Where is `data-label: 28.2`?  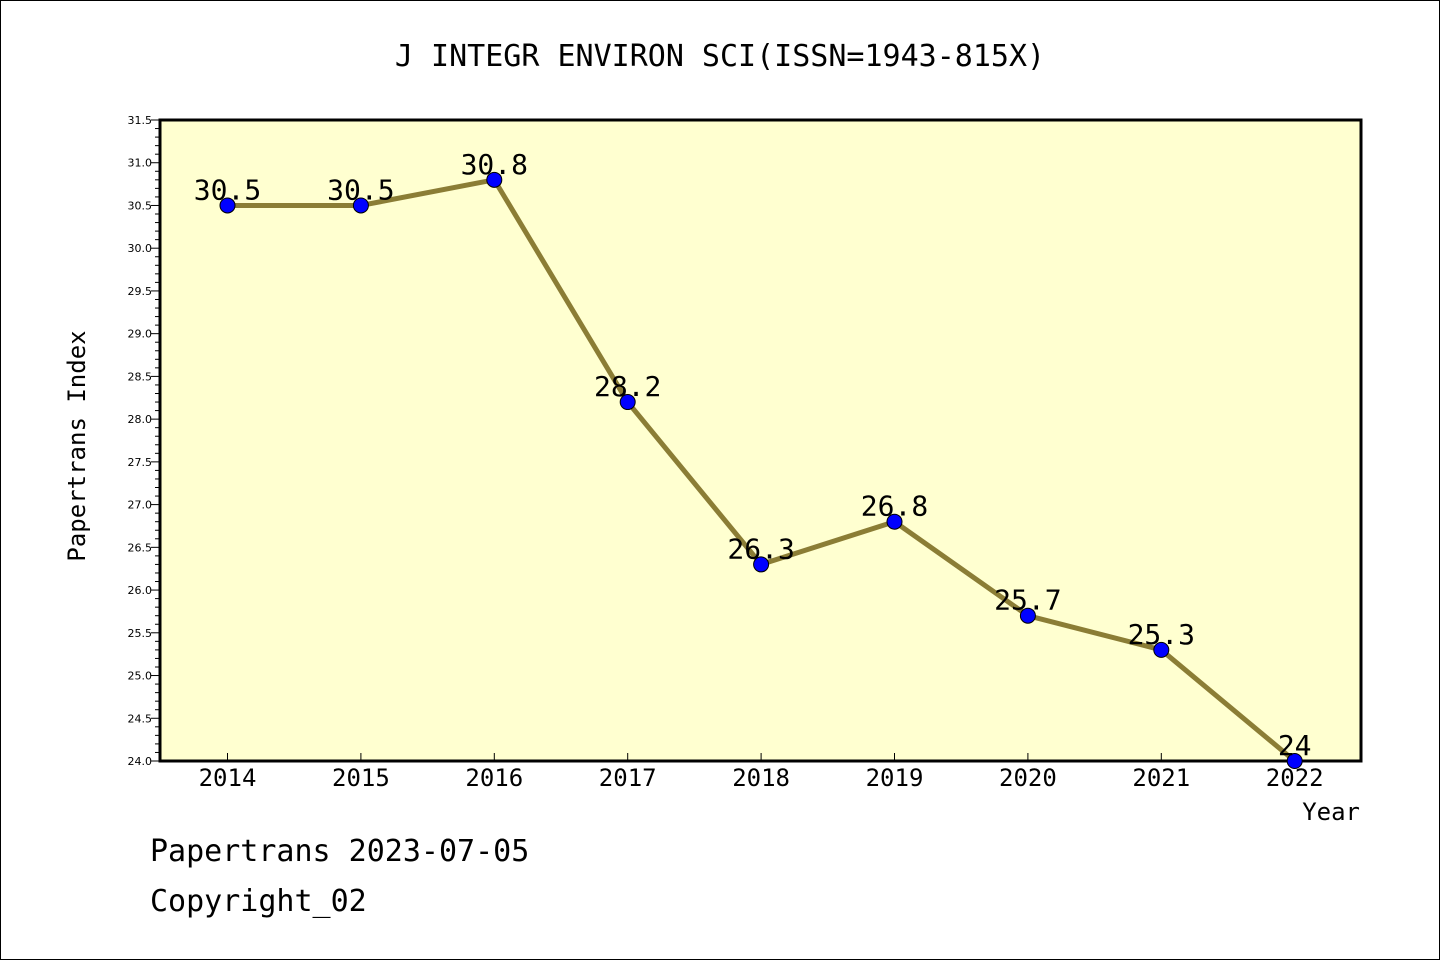
data-label: 28.2 is located at coordinates (627, 386).